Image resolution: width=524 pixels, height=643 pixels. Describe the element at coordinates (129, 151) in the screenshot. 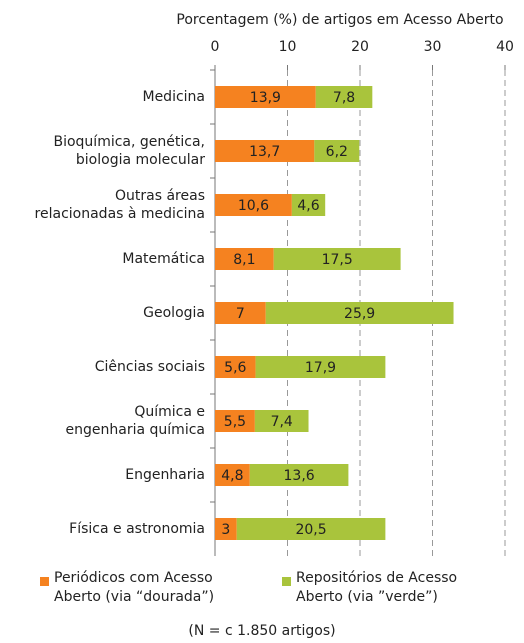

I see `category-label: Bioquímica, genética, biologia molecular` at that location.